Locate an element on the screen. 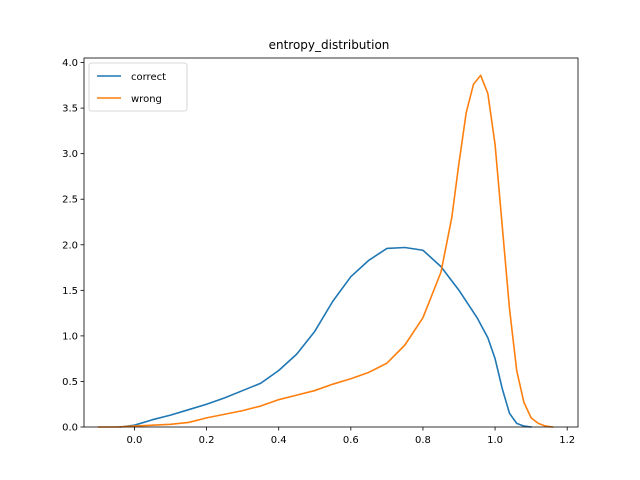 Image resolution: width=640 pixels, height=480 pixels. y-tick-label: 0.0 is located at coordinates (70, 428).